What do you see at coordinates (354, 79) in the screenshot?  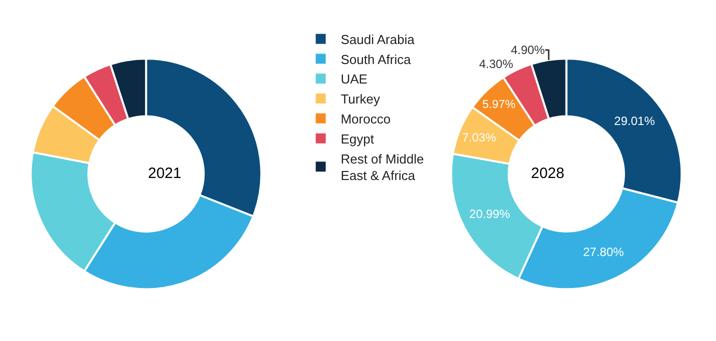 I see `legend-label: UAE` at bounding box center [354, 79].